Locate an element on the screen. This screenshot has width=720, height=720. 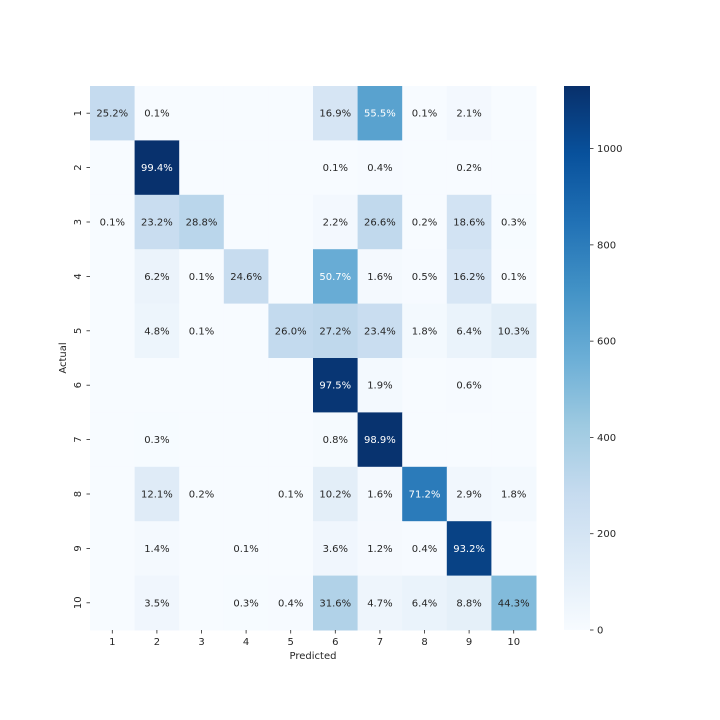
x-tick-label: 1 is located at coordinates (112, 642).